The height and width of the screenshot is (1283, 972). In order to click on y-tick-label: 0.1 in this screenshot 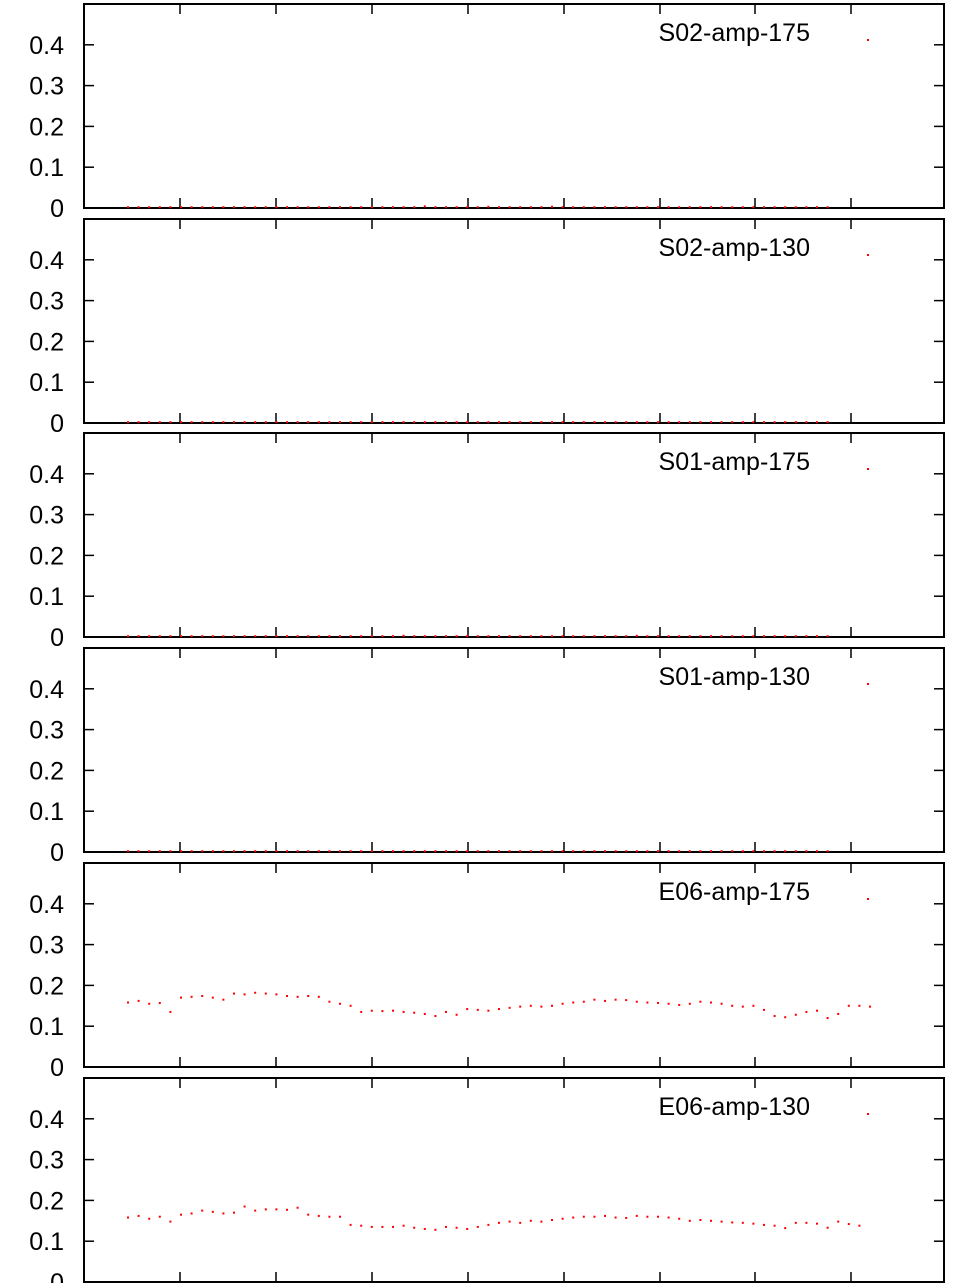, I will do `click(46, 1027)`.